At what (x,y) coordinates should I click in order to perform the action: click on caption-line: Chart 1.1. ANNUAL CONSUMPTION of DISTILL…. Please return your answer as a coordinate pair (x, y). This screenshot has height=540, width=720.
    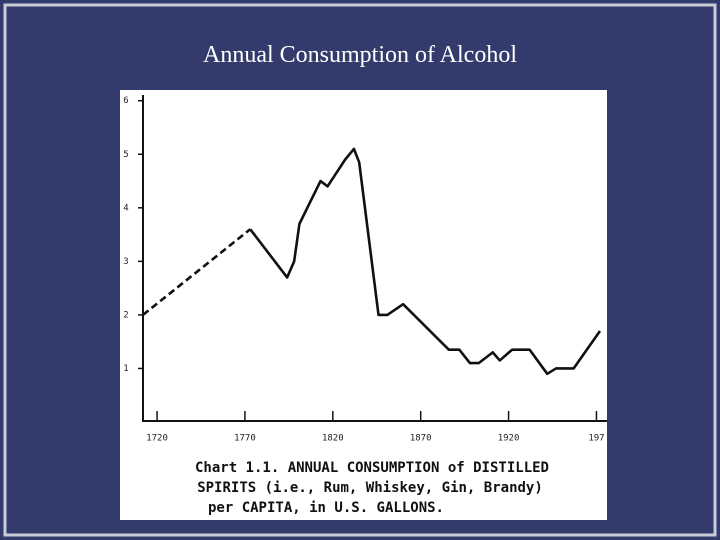
    Looking at the image, I should click on (372, 468).